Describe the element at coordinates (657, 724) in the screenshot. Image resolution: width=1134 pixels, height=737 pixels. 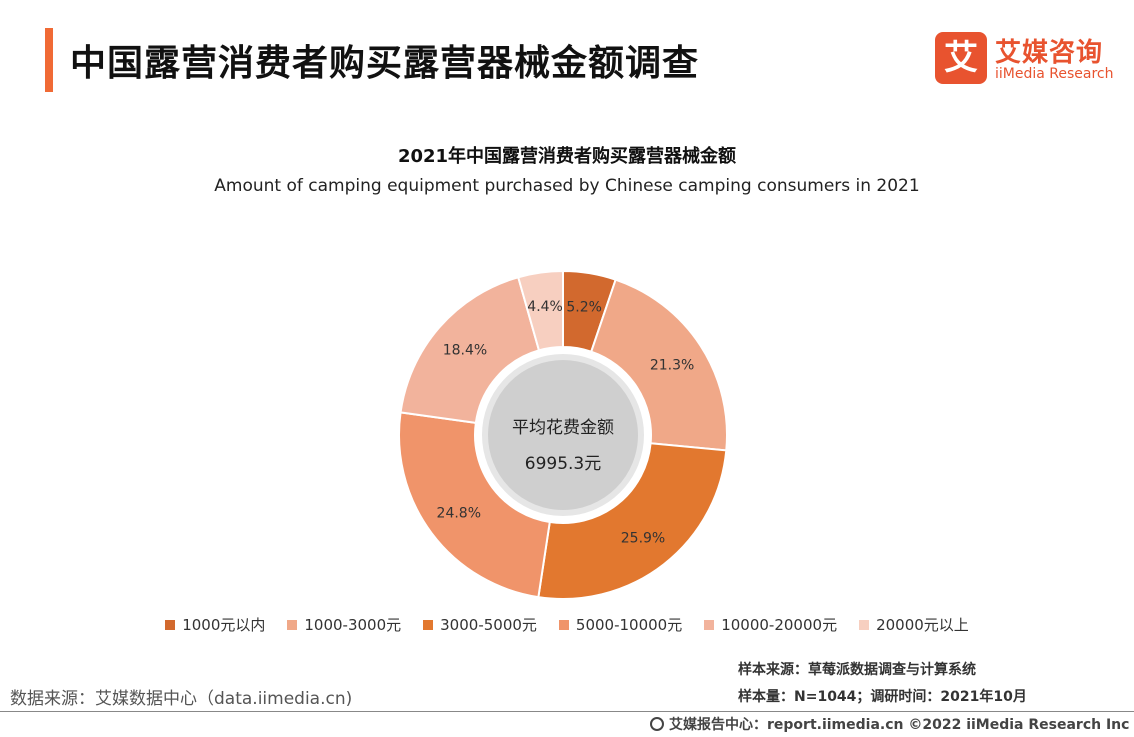
I see `globe-icon` at that location.